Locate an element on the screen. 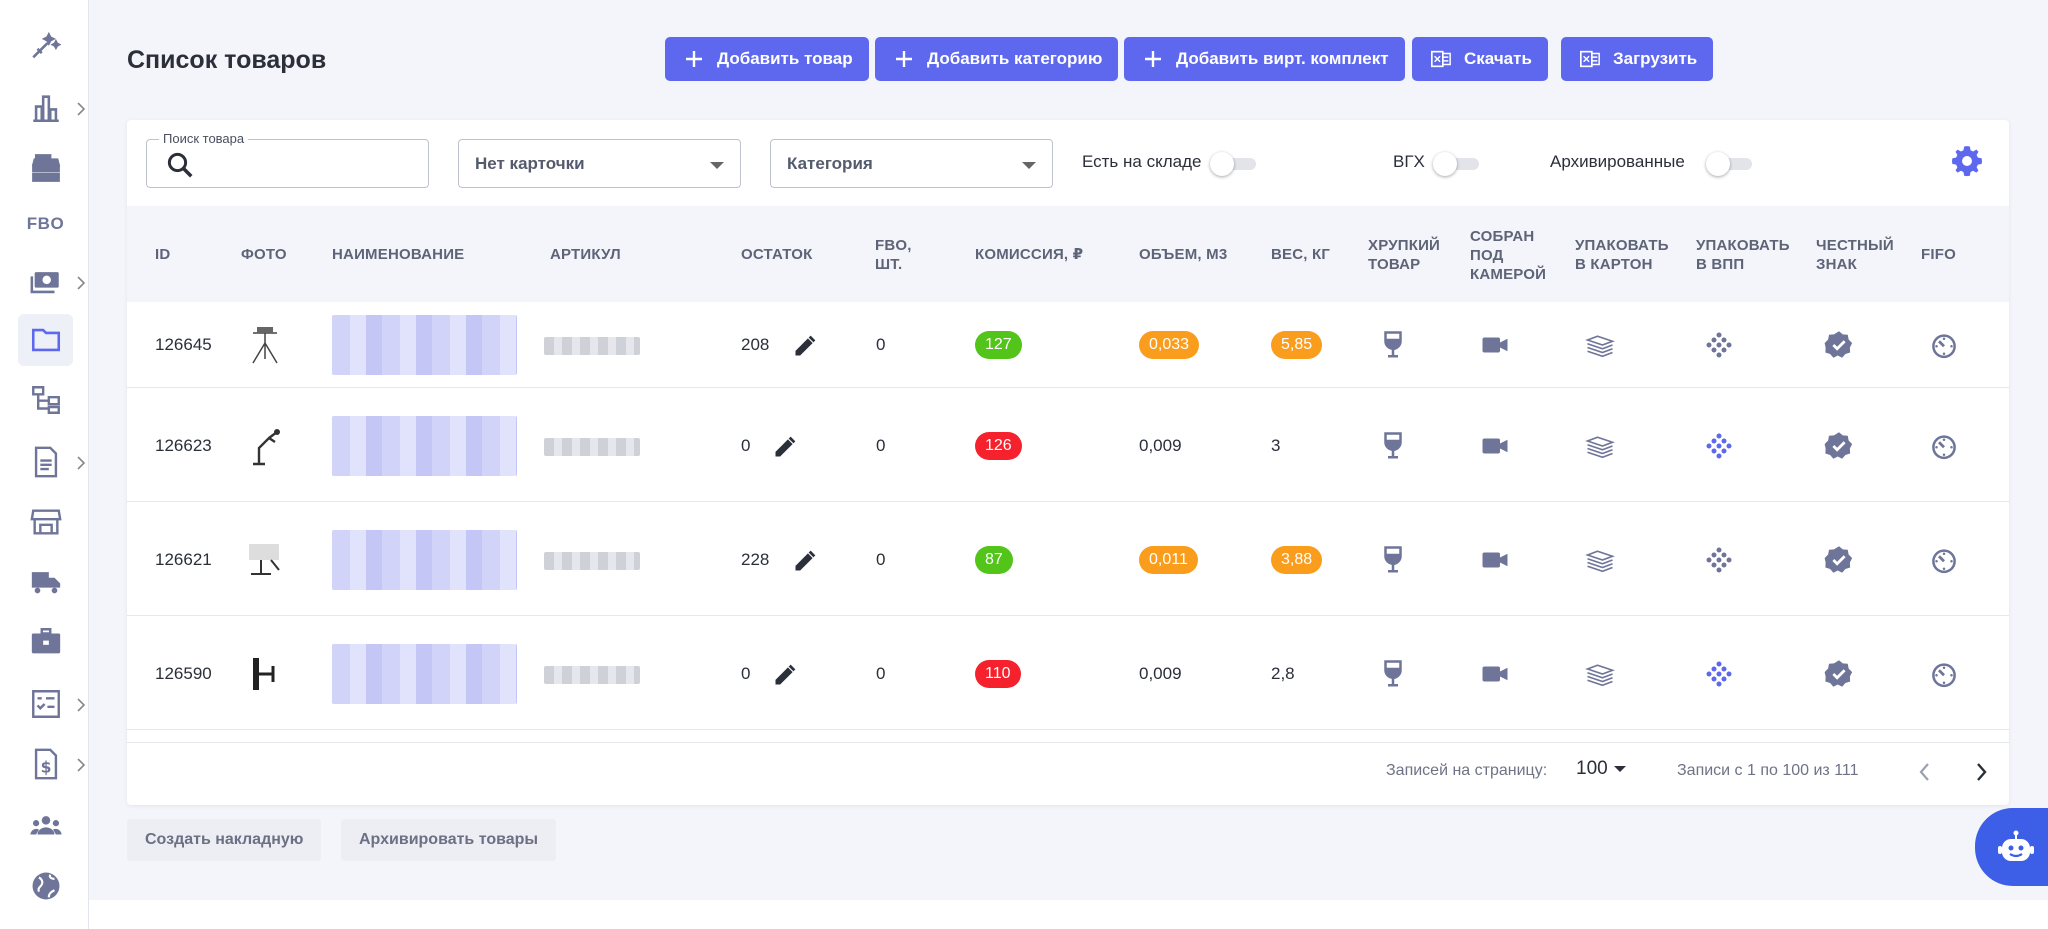  col-sku: АРТИКУЛ is located at coordinates (585, 254).